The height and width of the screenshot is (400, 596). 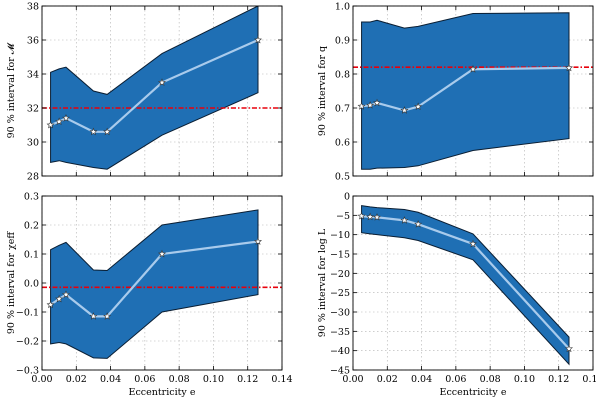 I want to click on y-axis-label: 90 % interval for χeff, so click(x=11, y=283).